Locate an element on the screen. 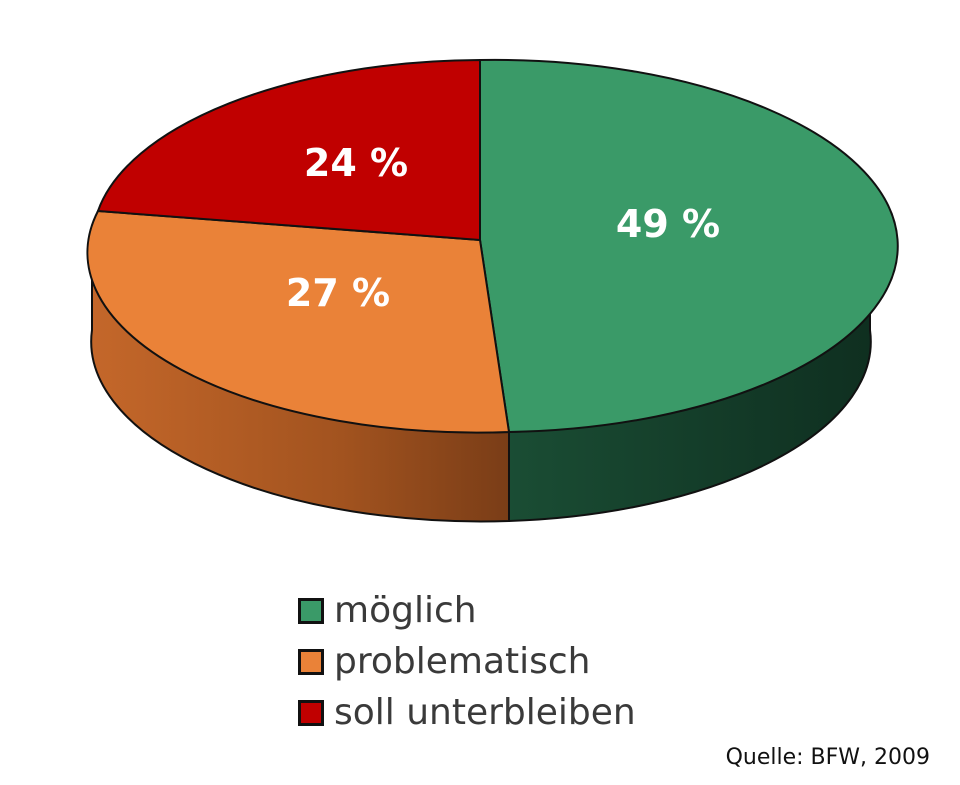 Image resolution: width=960 pixels, height=785 pixels. source-note: Quelle: BFW, 2009 is located at coordinates (827, 757).